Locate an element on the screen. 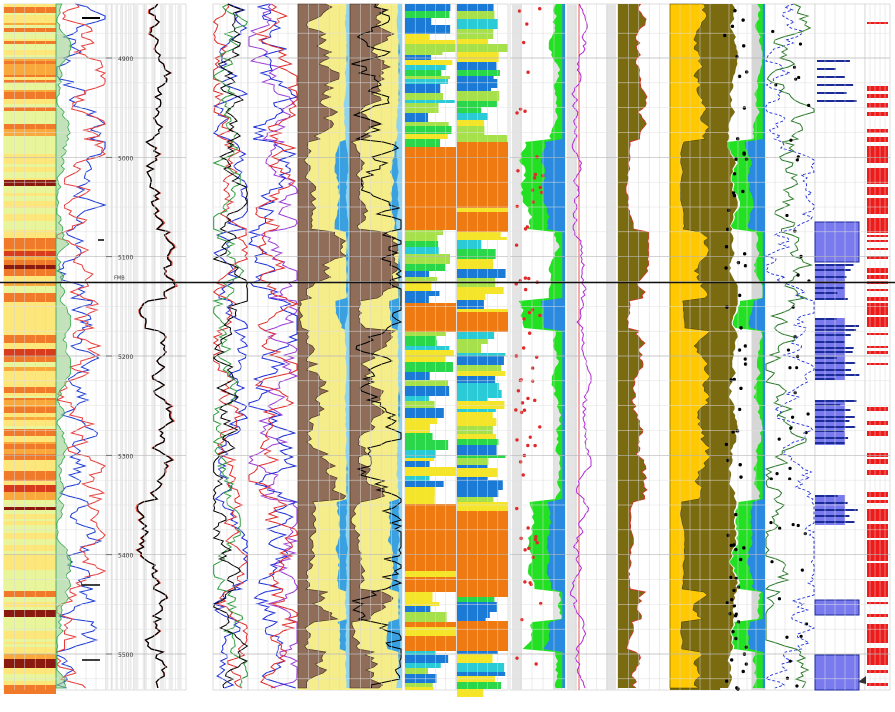 This screenshot has height=712, width=895. scroll-arrow-icon is located at coordinates (862, 680).